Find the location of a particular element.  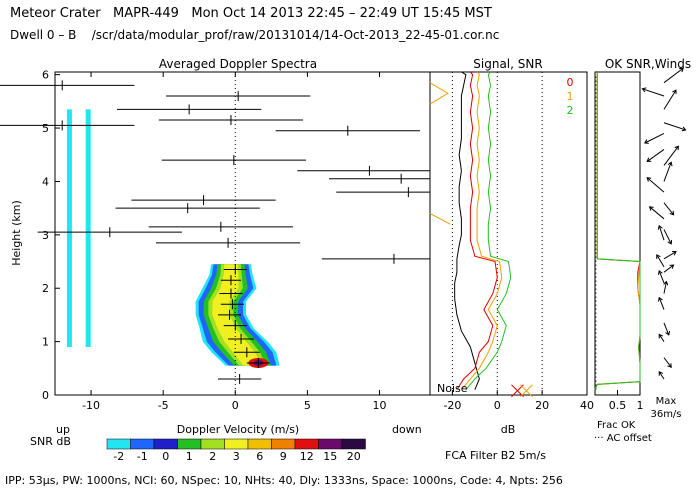

ok-legend-0: 0 is located at coordinates (570, 82).